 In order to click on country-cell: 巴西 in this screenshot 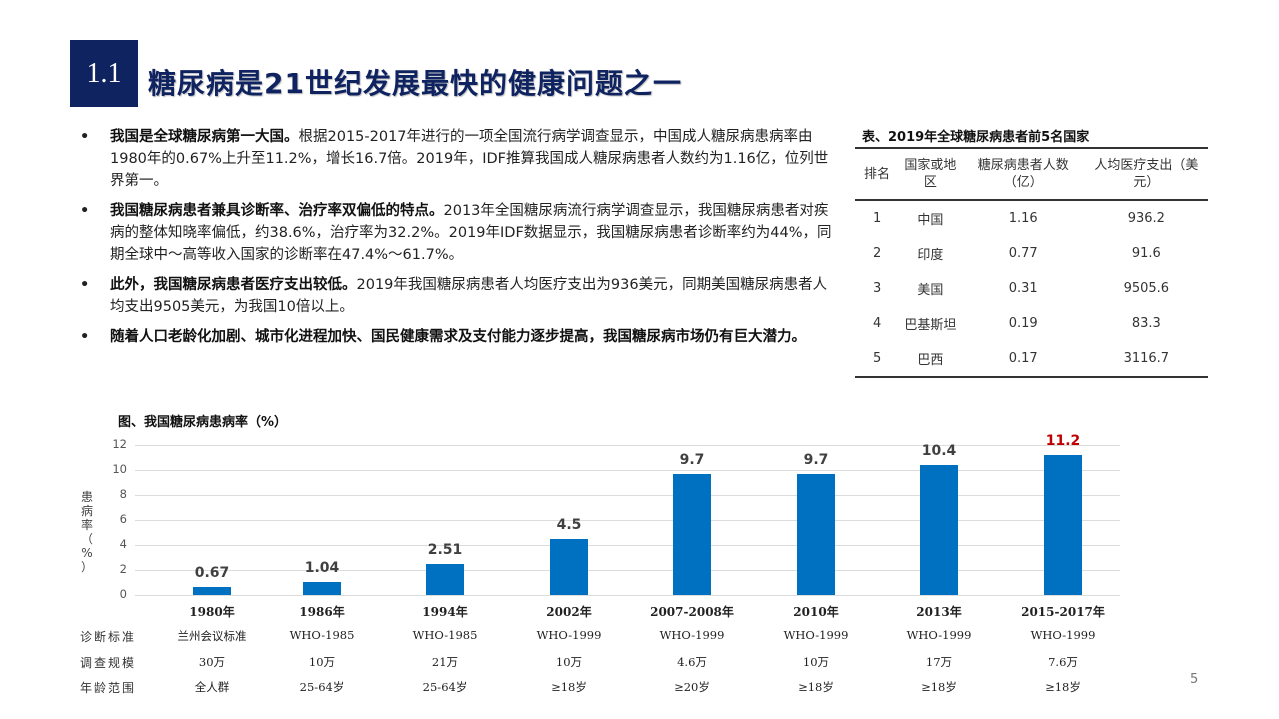, I will do `click(930, 360)`.